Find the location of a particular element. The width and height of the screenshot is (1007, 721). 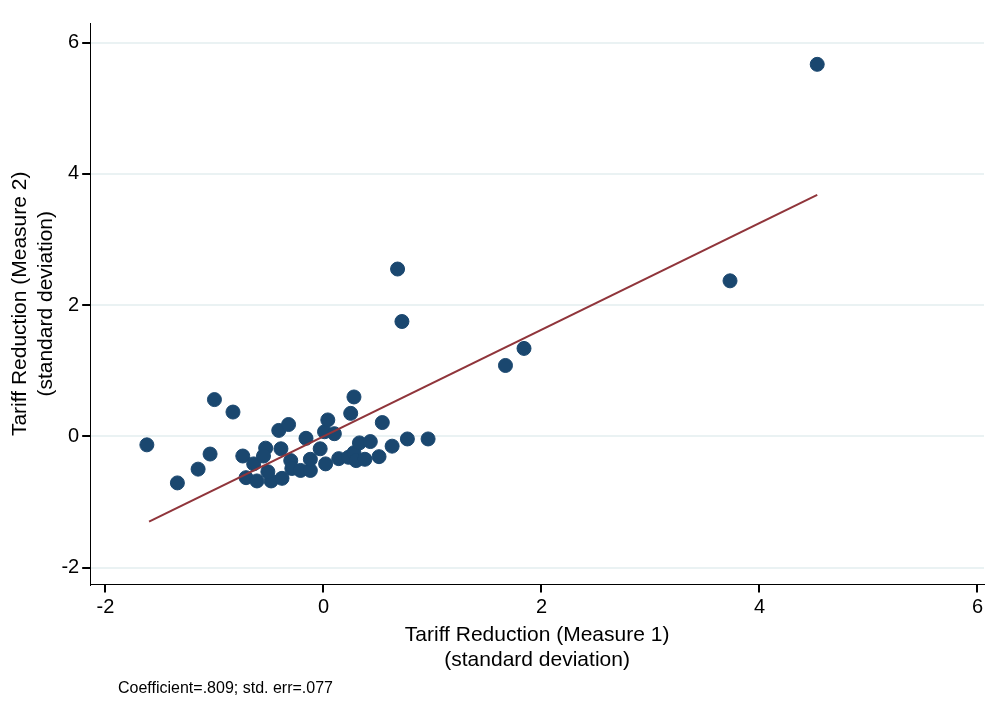

y-tick-label: 4 is located at coordinates (74, 172).